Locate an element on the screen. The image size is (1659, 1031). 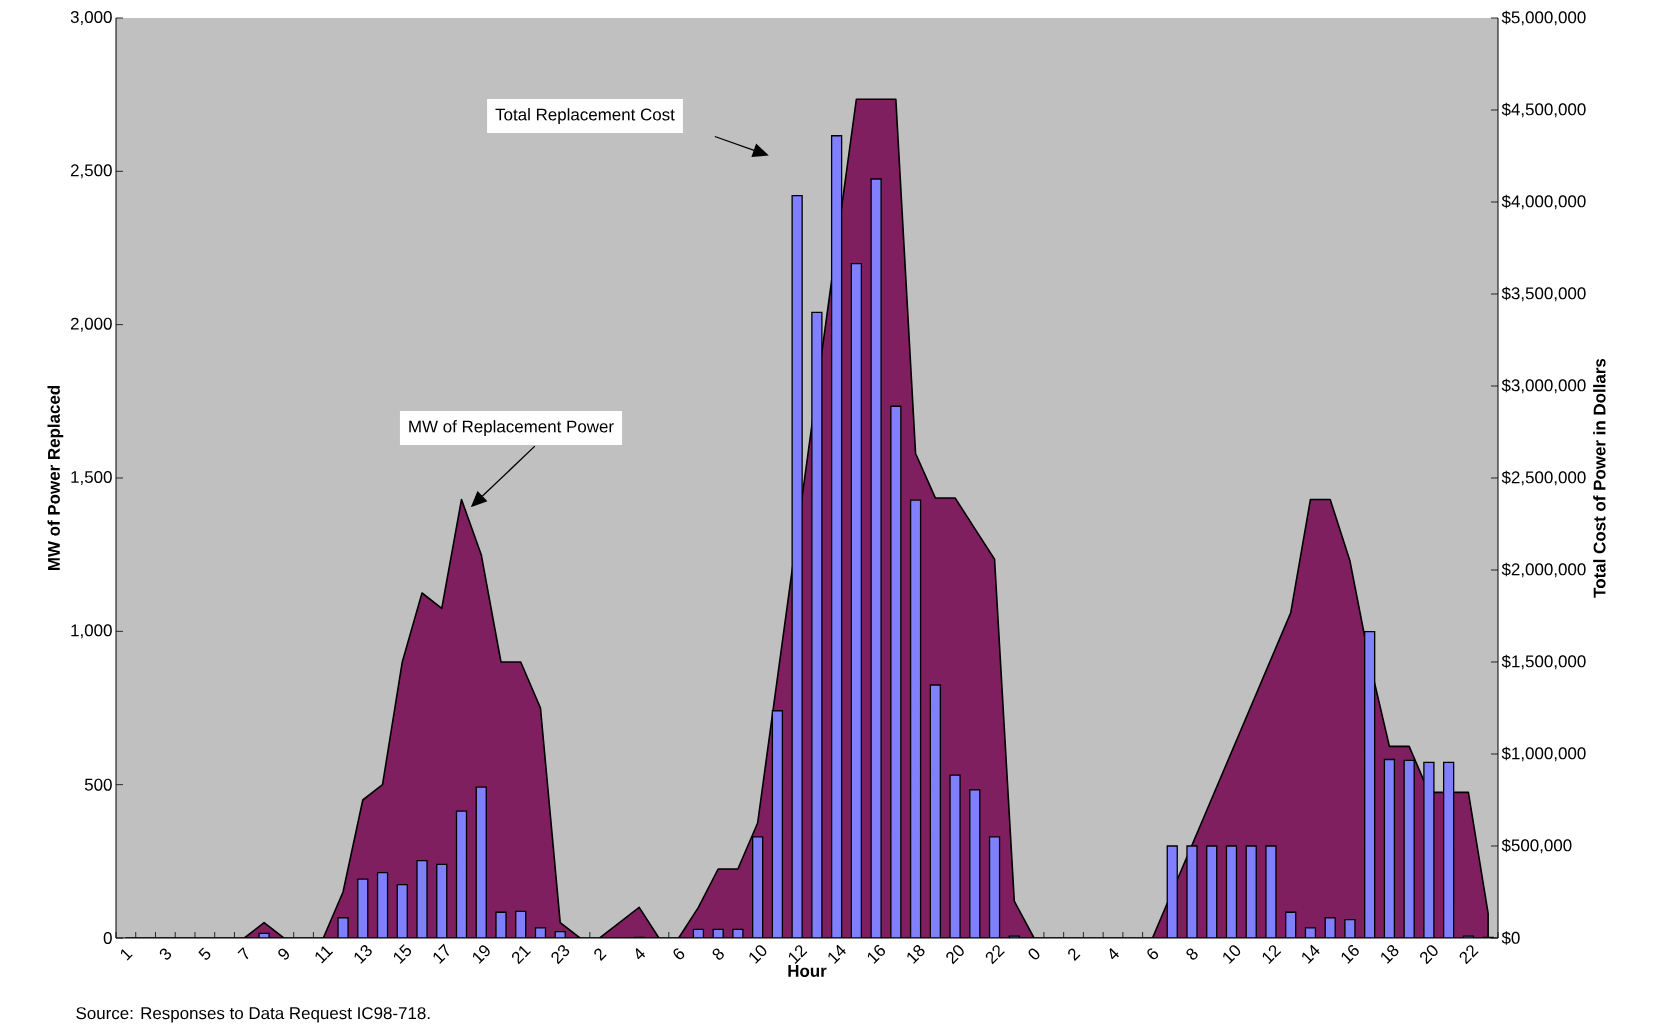
x-tick-label: 19 is located at coordinates (481, 954).